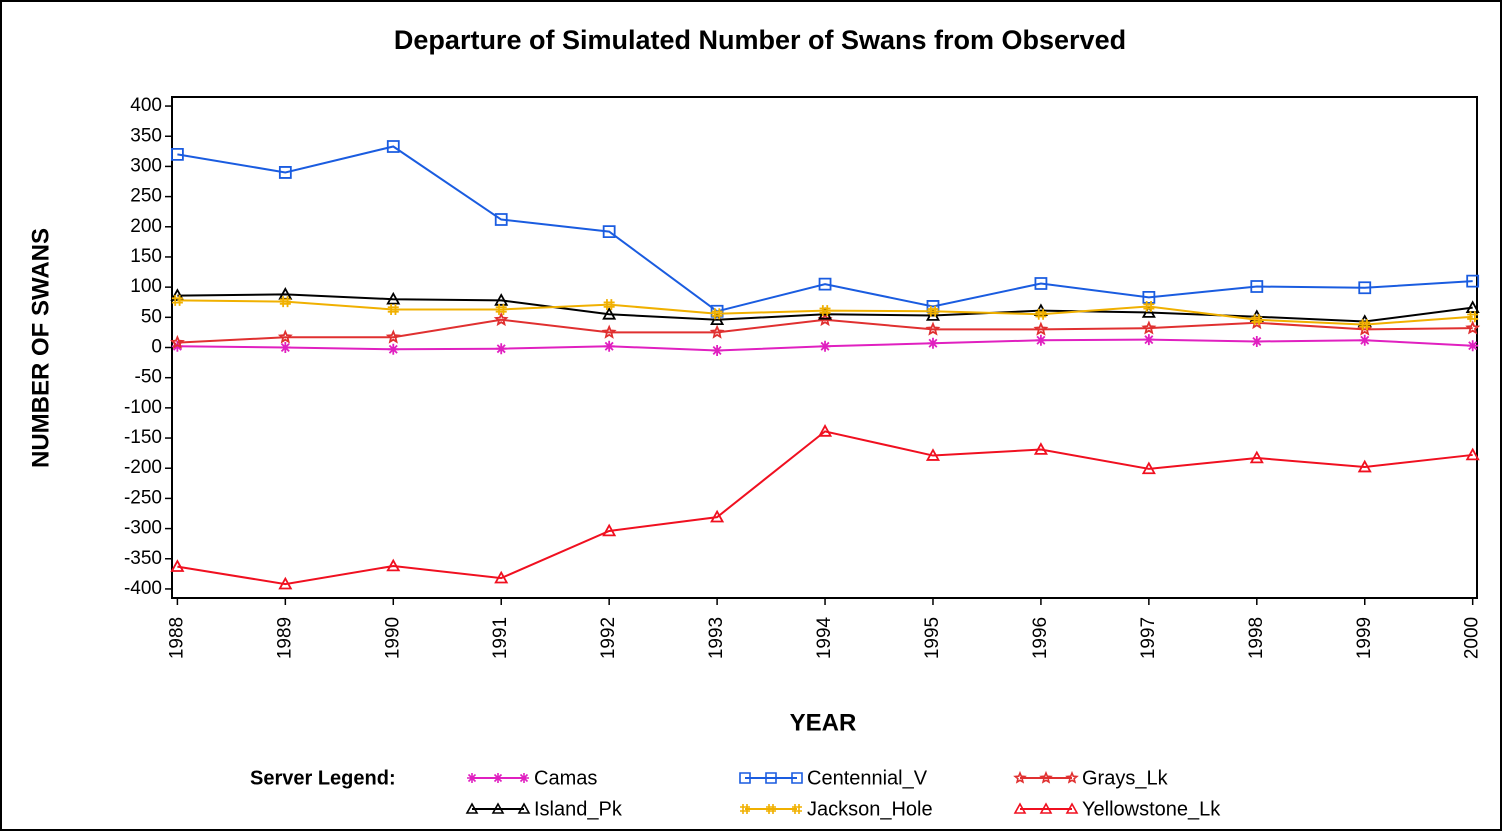  I want to click on x-tick-label: 1990, so click(392, 638).